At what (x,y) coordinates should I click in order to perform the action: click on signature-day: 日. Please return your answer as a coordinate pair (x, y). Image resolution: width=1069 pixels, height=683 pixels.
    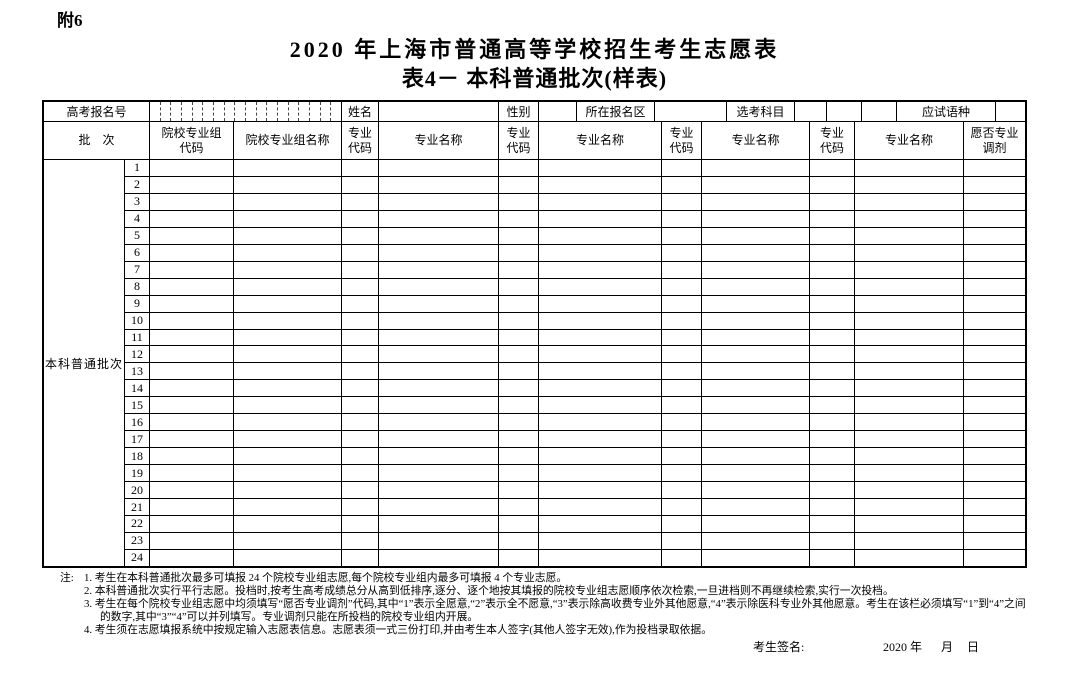
    Looking at the image, I should click on (973, 647).